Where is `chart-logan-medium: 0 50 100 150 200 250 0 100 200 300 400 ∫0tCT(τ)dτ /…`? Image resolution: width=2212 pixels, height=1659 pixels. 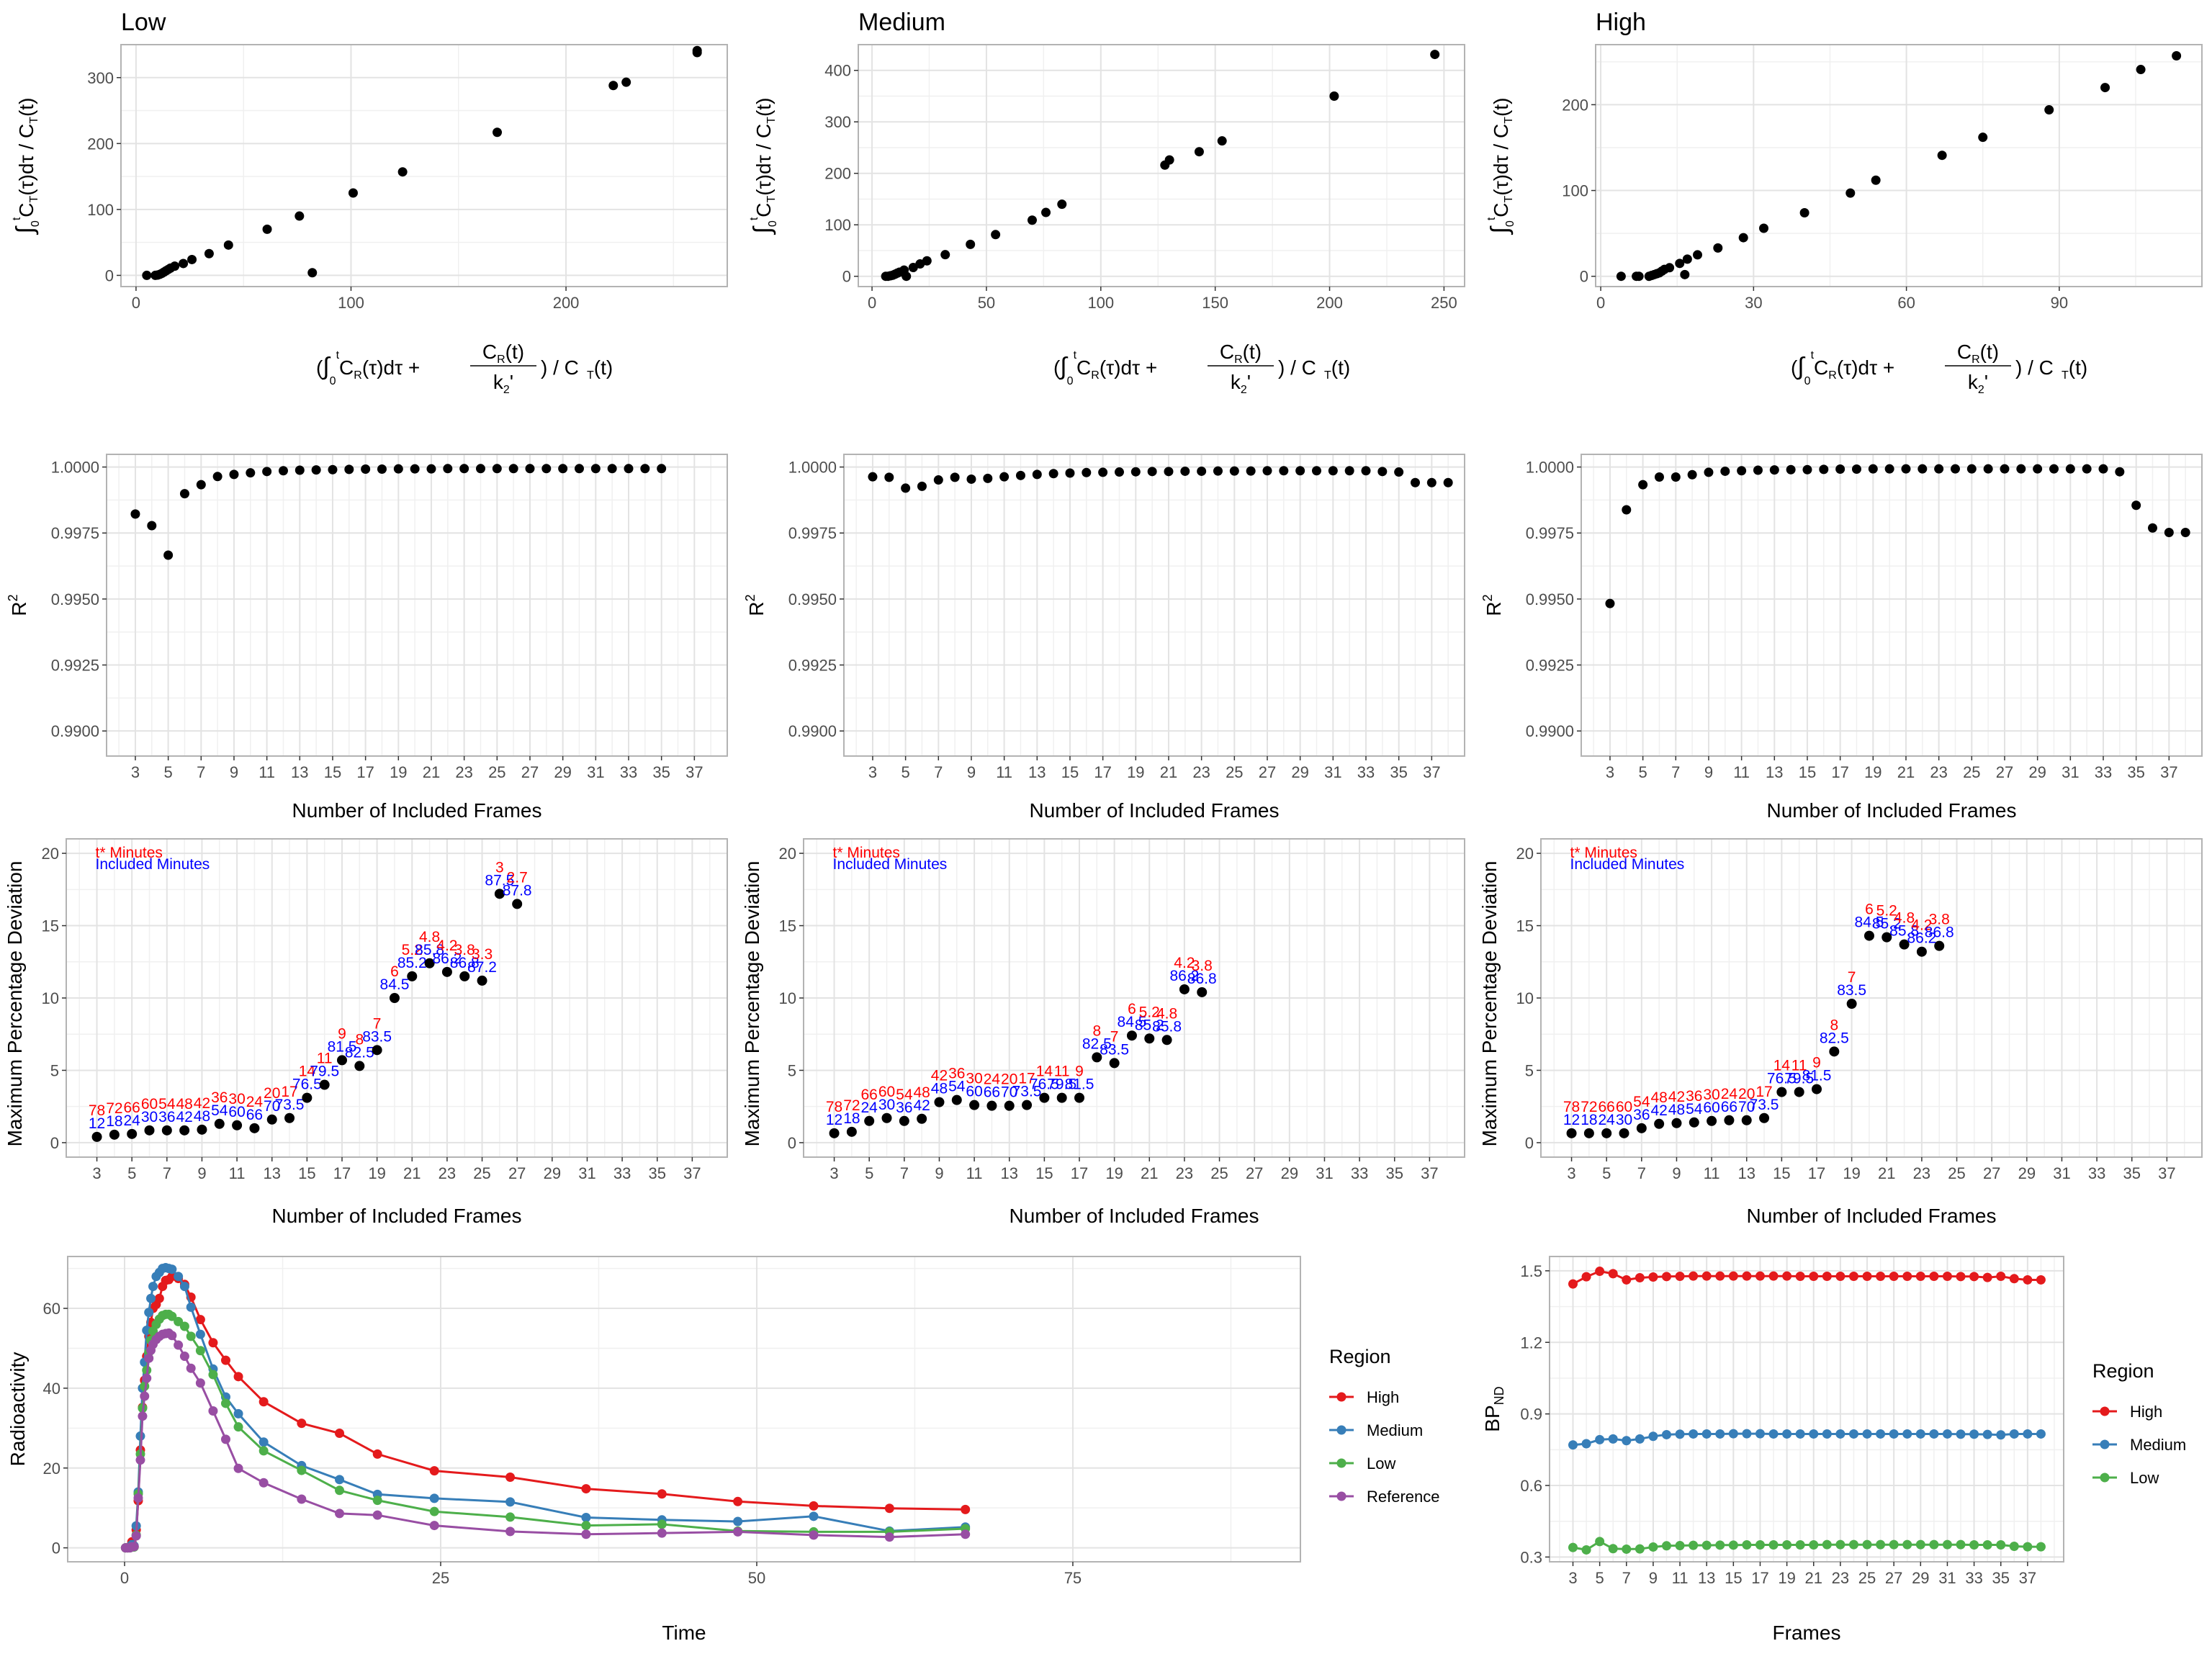 chart-logan-medium: 0 50 100 150 200 250 0 100 200 300 400 ∫0tCT(τ)dτ /… is located at coordinates (1107, 220).